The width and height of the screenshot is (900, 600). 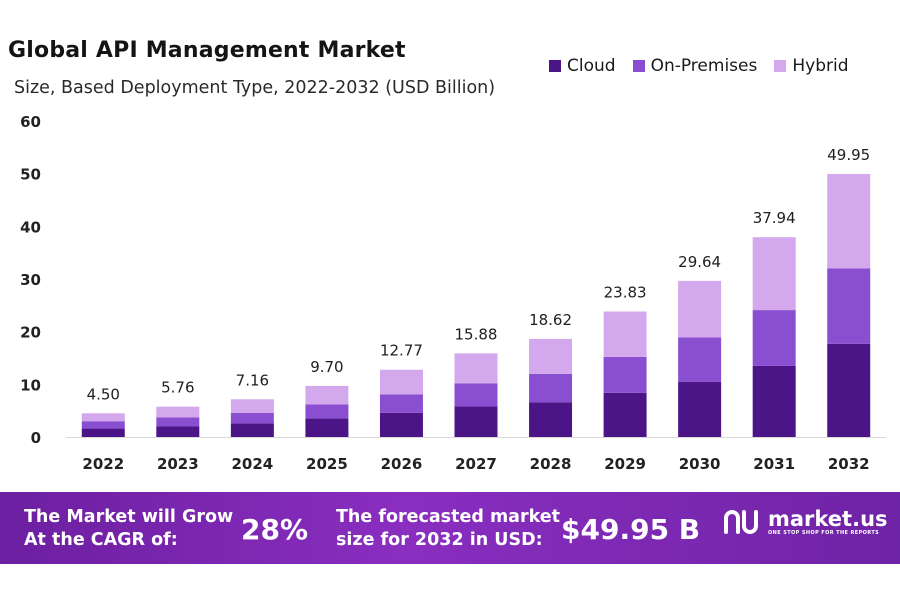 I want to click on bar-hybrid-2022, so click(x=103, y=417).